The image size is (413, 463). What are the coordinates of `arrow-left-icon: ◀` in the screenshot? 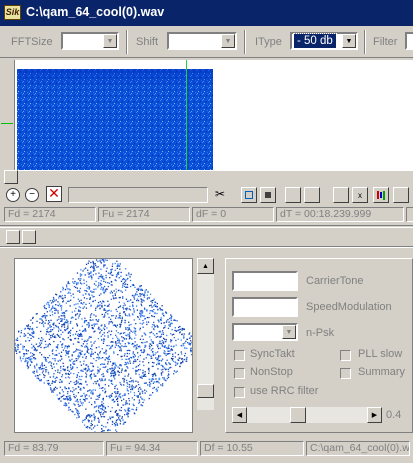 It's located at (239, 415).